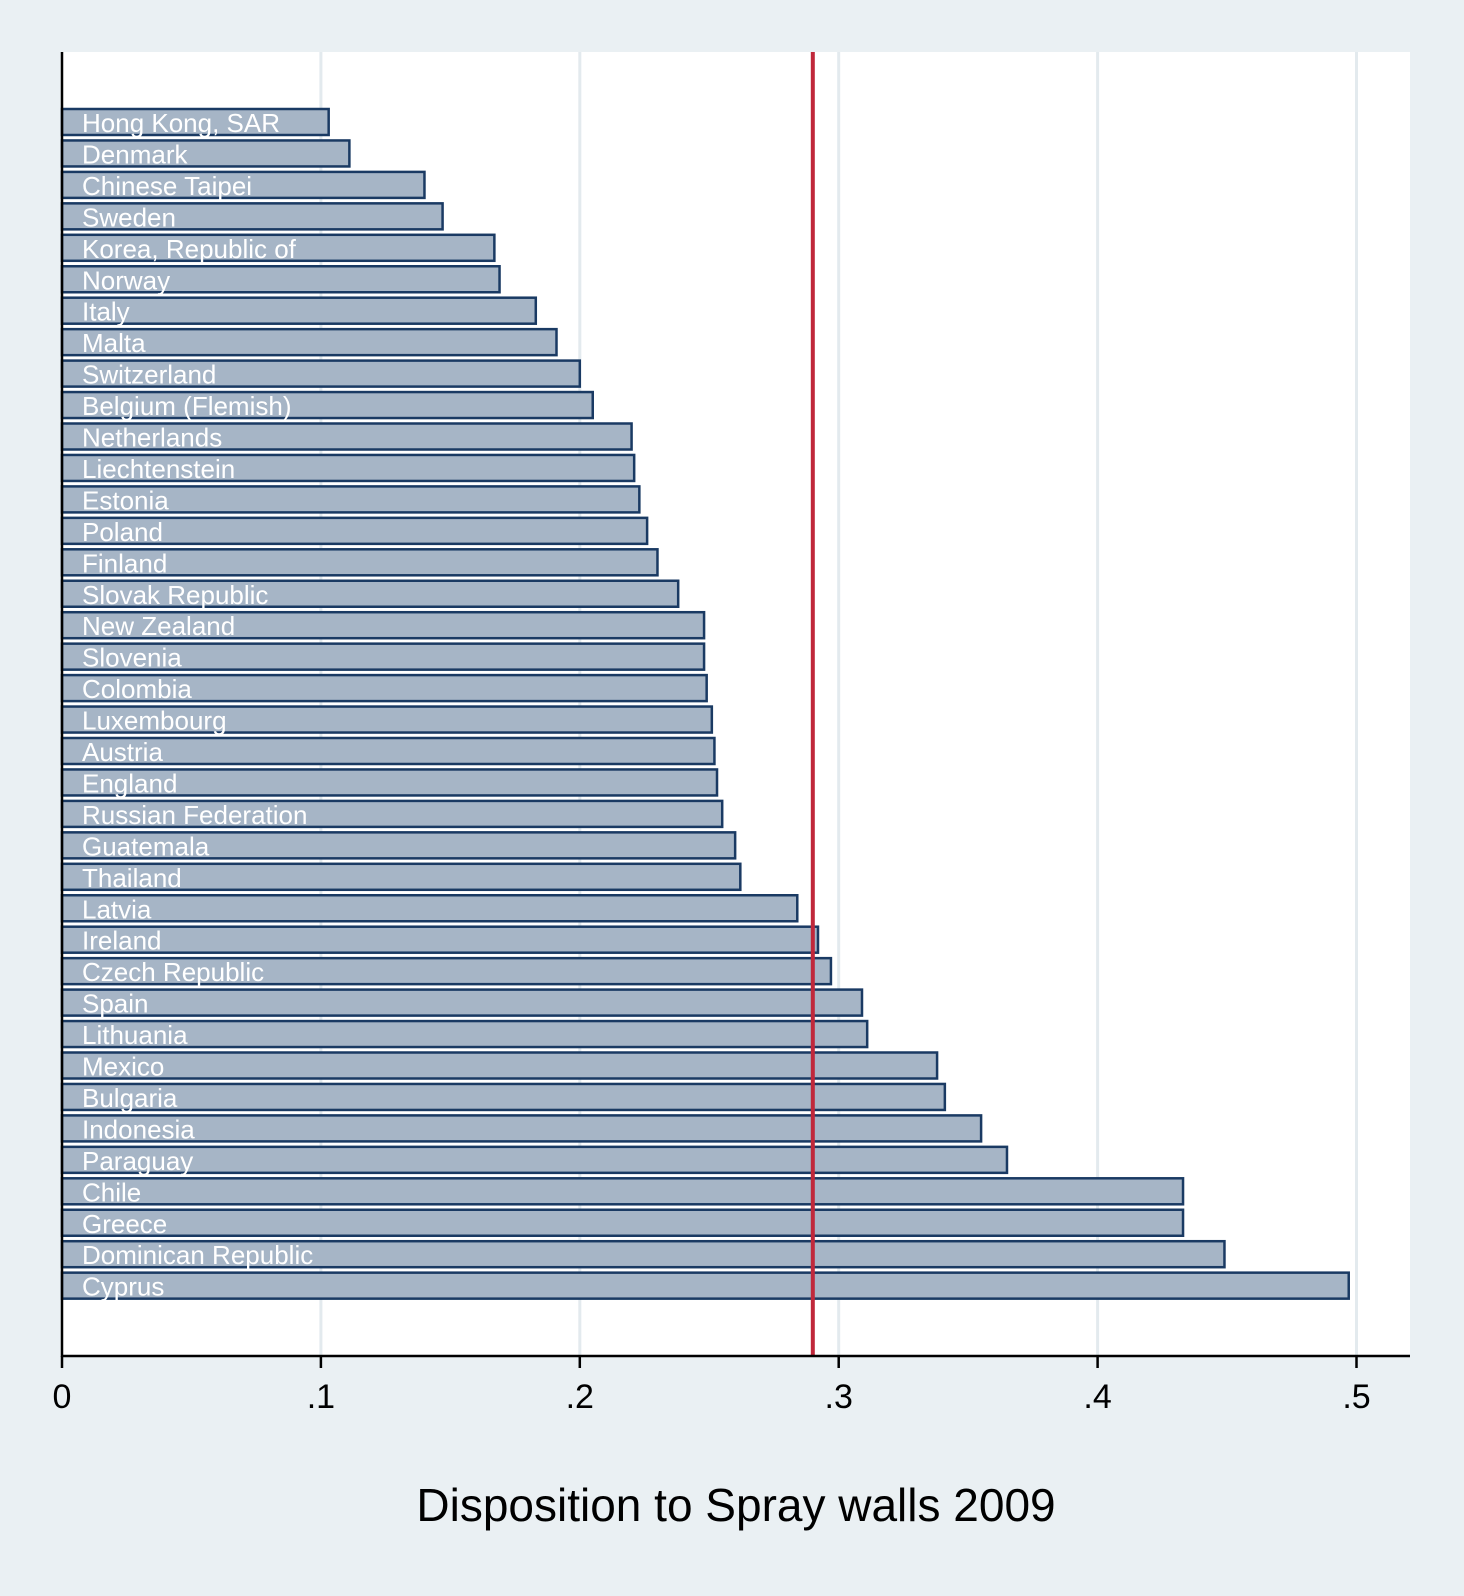 The height and width of the screenshot is (1596, 1464). What do you see at coordinates (1097, 1397) in the screenshot?
I see `x-tick-label: .4` at bounding box center [1097, 1397].